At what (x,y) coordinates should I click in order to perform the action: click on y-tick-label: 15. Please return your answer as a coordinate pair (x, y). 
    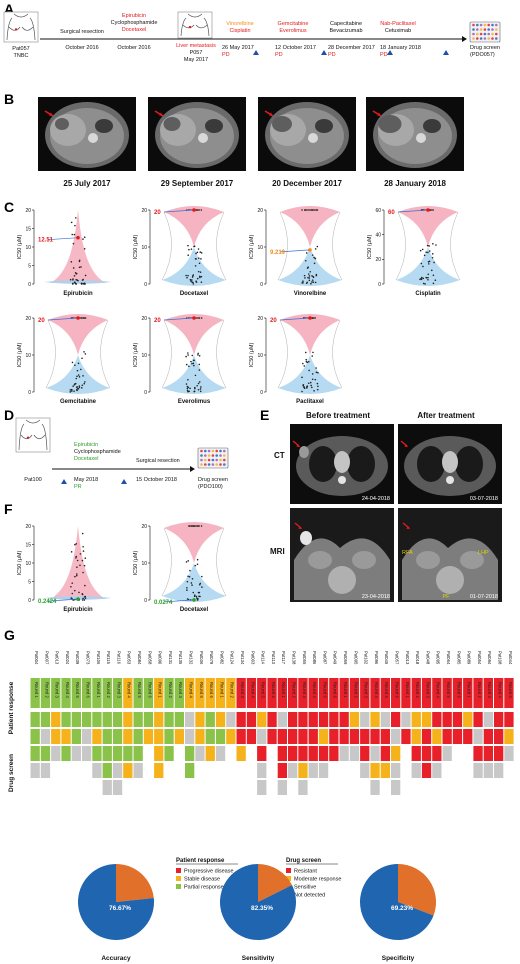
    Looking at the image, I should click on (28, 229).